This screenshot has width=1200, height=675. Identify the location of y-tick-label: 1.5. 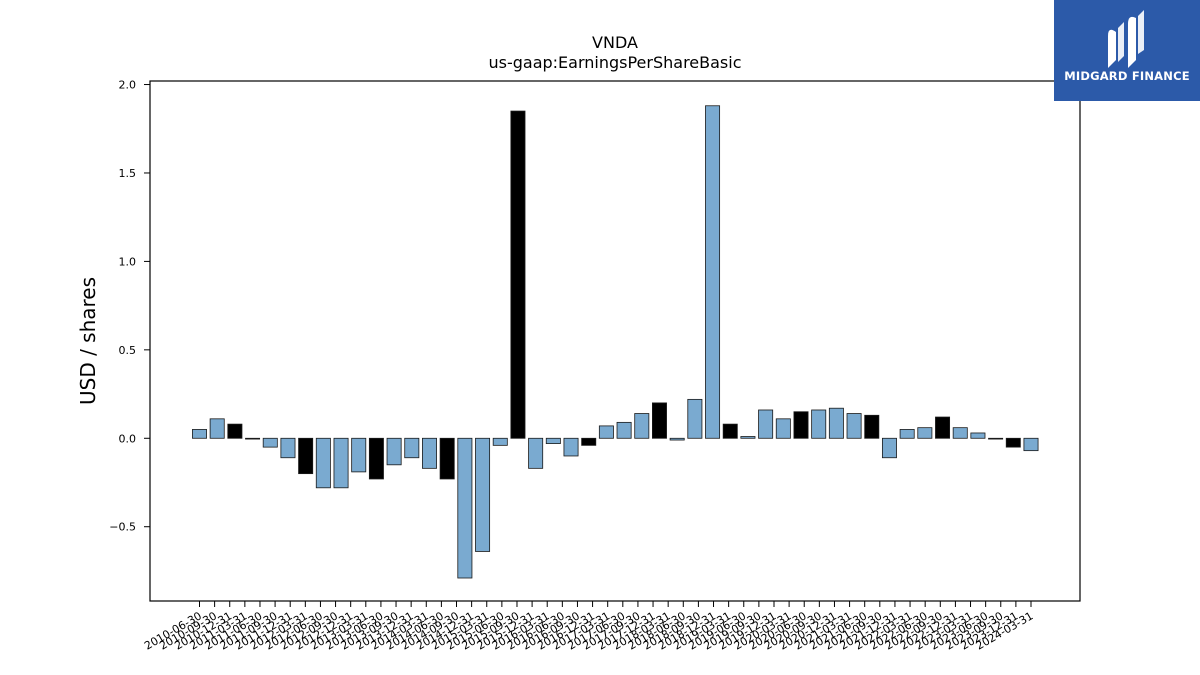
(128, 173).